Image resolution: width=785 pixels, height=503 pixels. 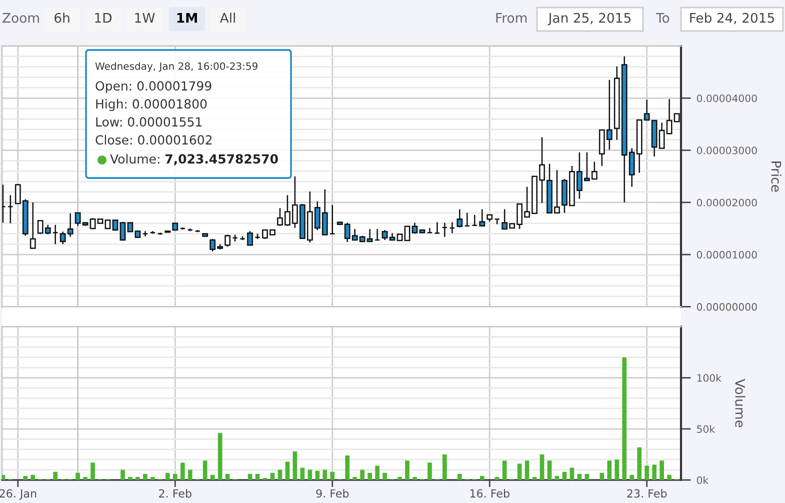 I want to click on text: 1W, so click(x=145, y=18).